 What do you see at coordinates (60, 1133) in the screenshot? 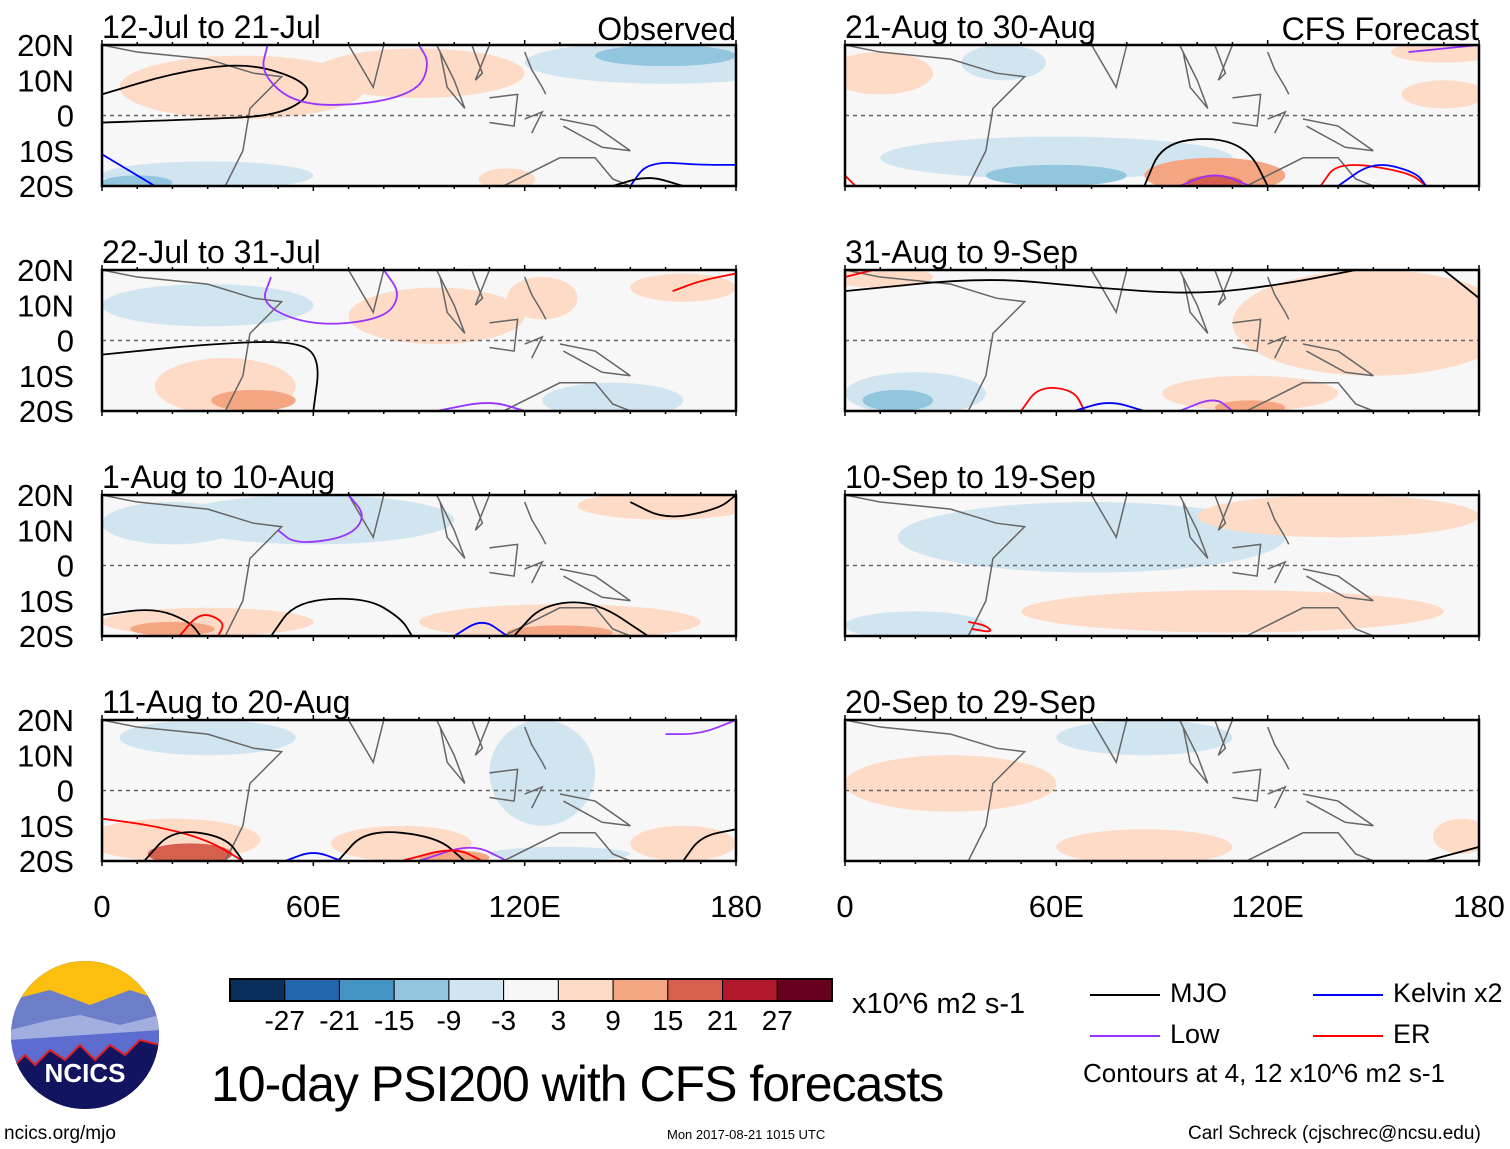
I see `site-link: ncics.org/mjo` at bounding box center [60, 1133].